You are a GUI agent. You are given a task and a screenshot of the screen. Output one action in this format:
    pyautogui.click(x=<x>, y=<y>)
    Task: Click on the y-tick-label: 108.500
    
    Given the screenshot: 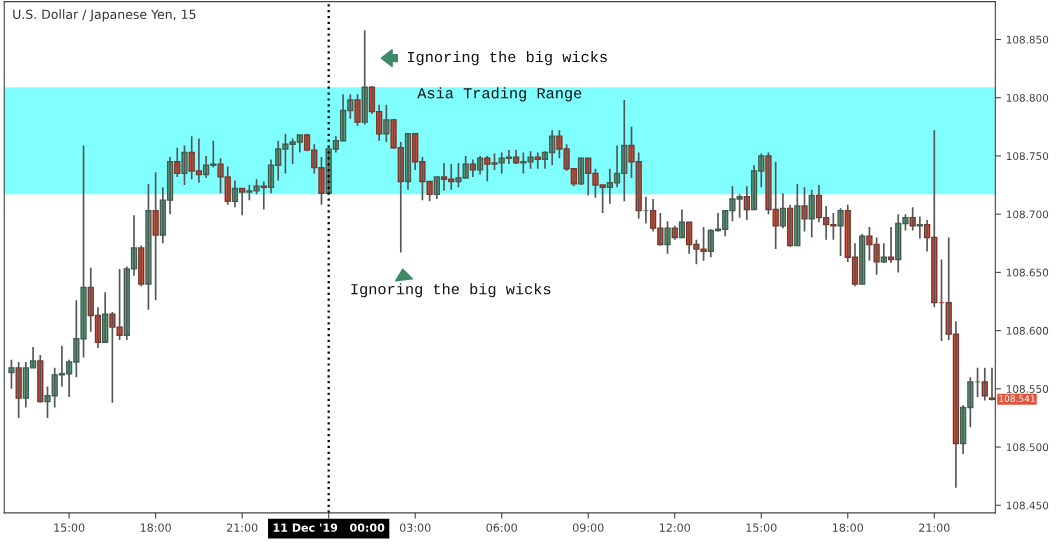 What is the action you would take?
    pyautogui.click(x=1027, y=447)
    